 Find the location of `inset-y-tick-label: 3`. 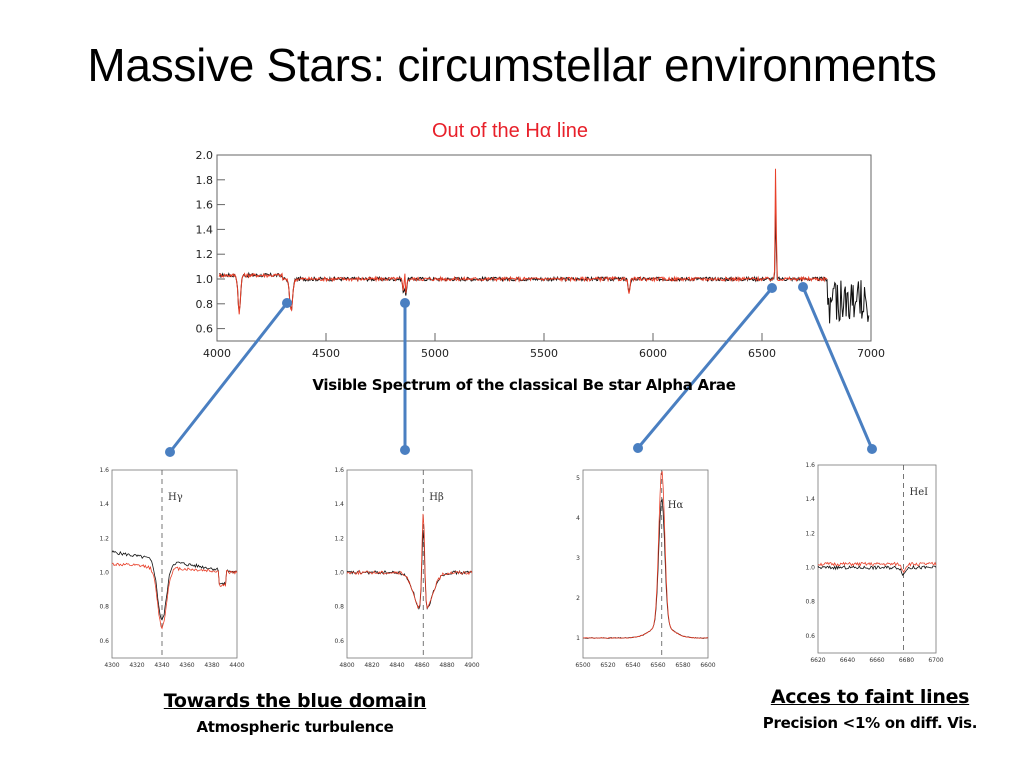

inset-y-tick-label: 3 is located at coordinates (578, 558).